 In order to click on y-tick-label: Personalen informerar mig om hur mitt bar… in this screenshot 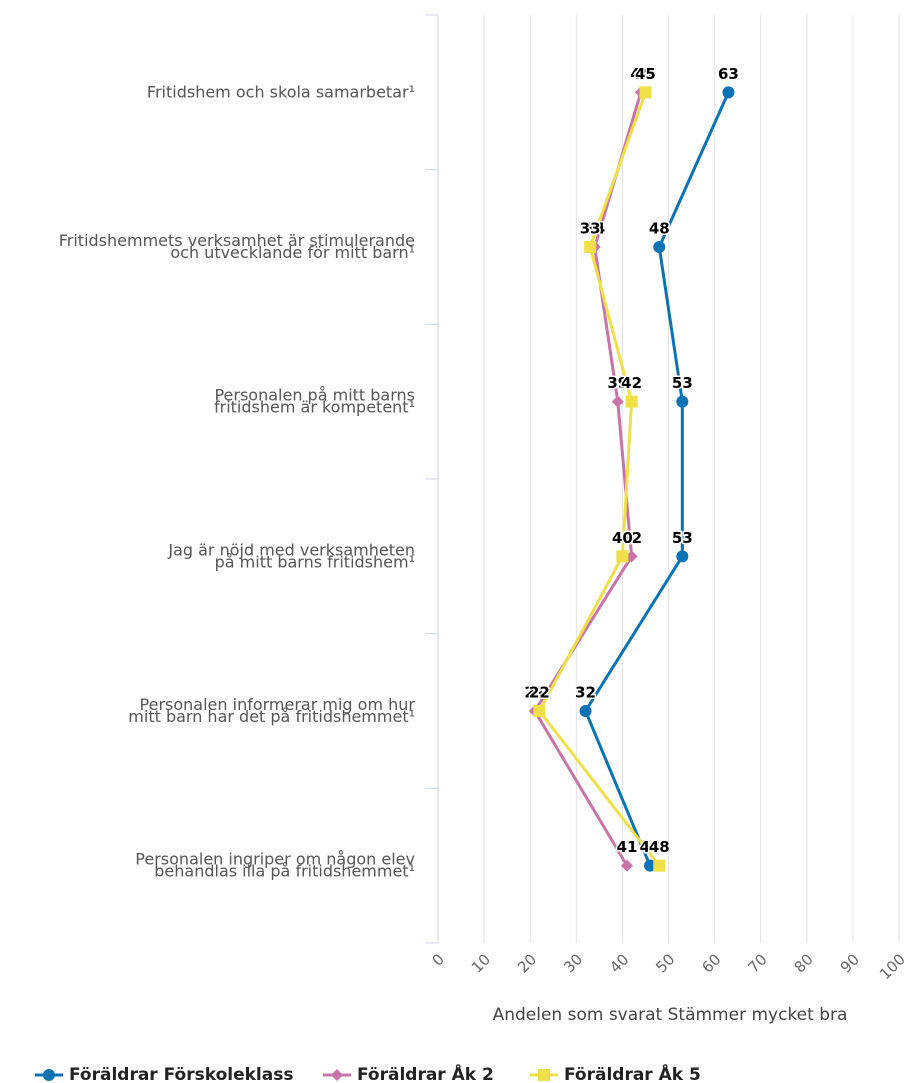, I will do `click(271, 710)`.